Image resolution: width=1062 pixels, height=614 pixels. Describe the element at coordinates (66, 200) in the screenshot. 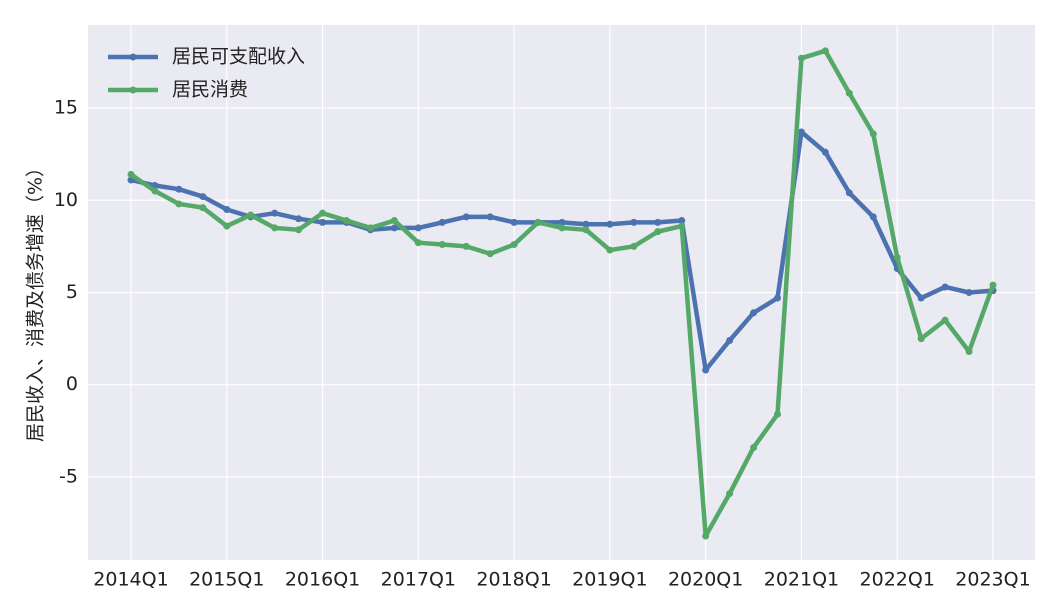

I see `y-tick-label: 10` at that location.